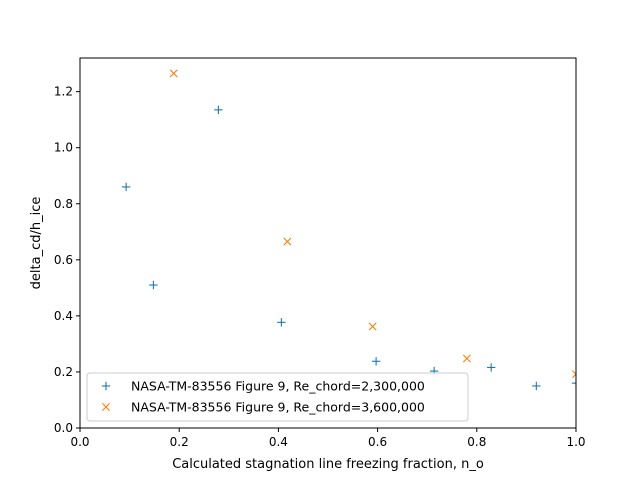  Describe the element at coordinates (63, 428) in the screenshot. I see `y-tick-label: 0.0` at that location.